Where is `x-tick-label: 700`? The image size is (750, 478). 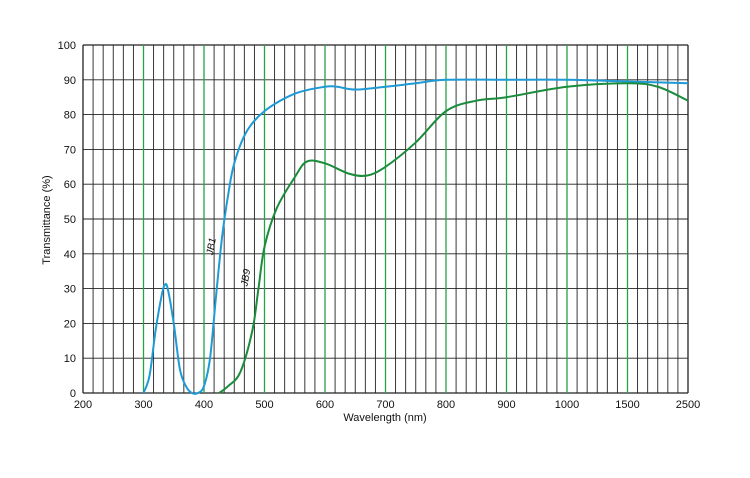 x-tick-label: 700 is located at coordinates (385, 405).